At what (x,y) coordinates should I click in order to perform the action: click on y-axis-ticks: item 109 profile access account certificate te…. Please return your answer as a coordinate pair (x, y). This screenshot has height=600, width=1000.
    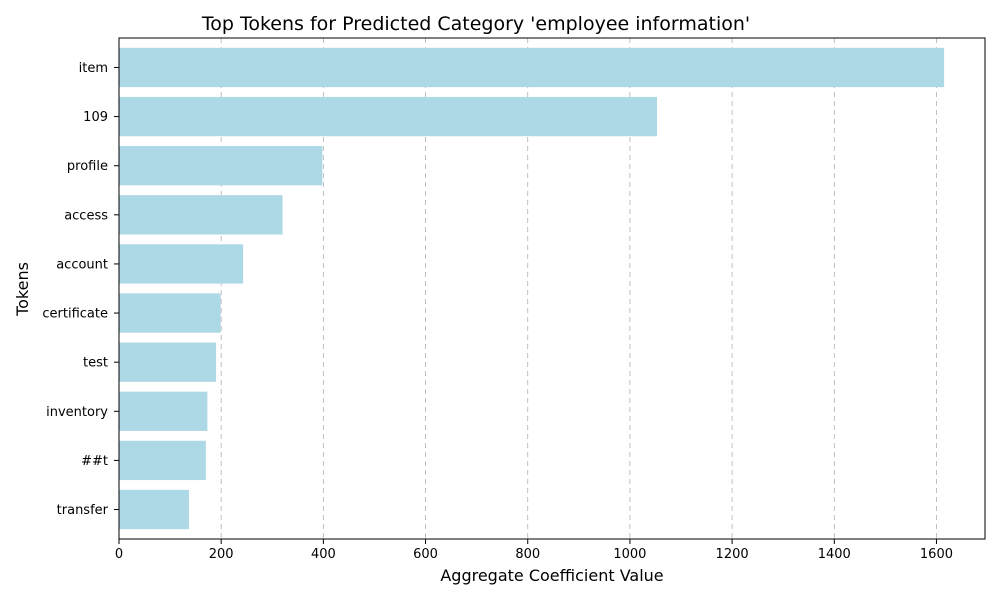
    Looking at the image, I should click on (80, 289).